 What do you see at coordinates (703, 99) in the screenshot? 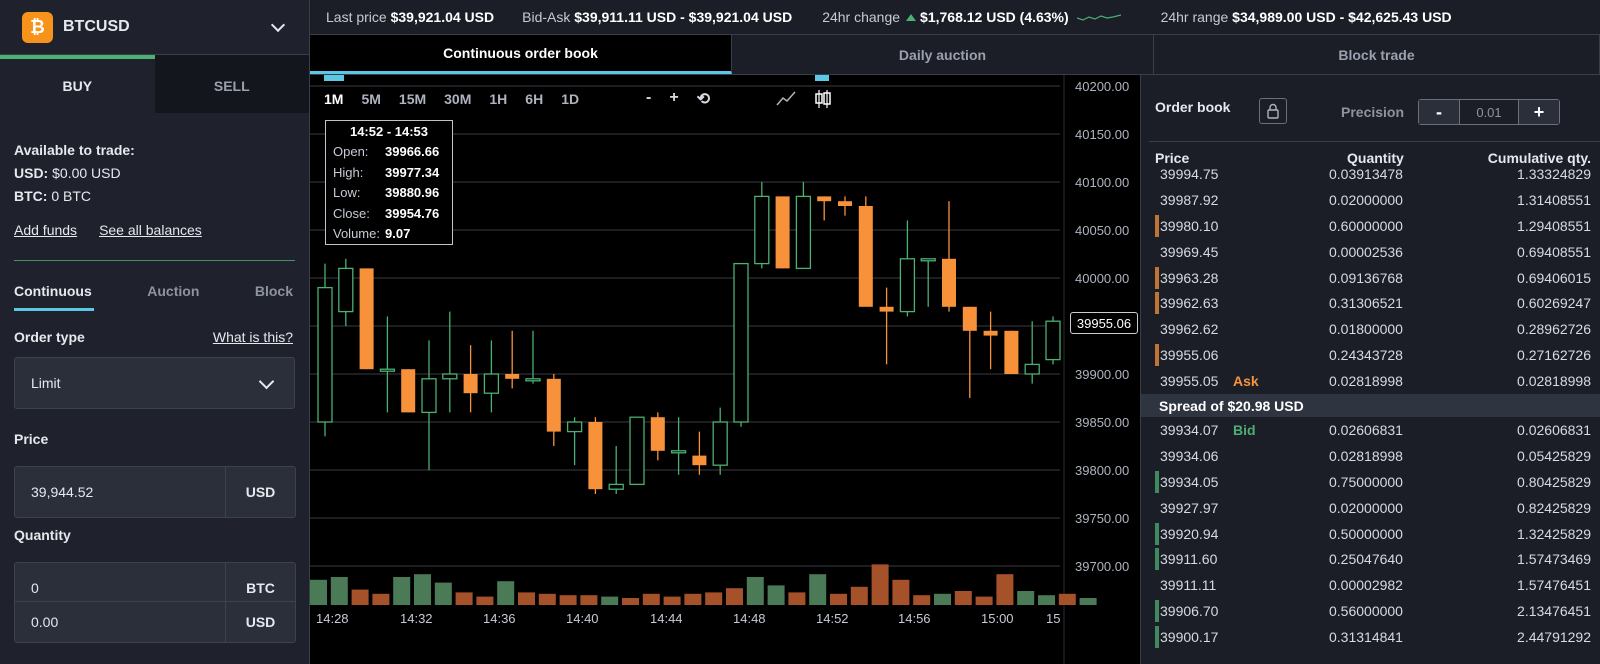
I see `reset-zoom-icon: ⟲` at bounding box center [703, 99].